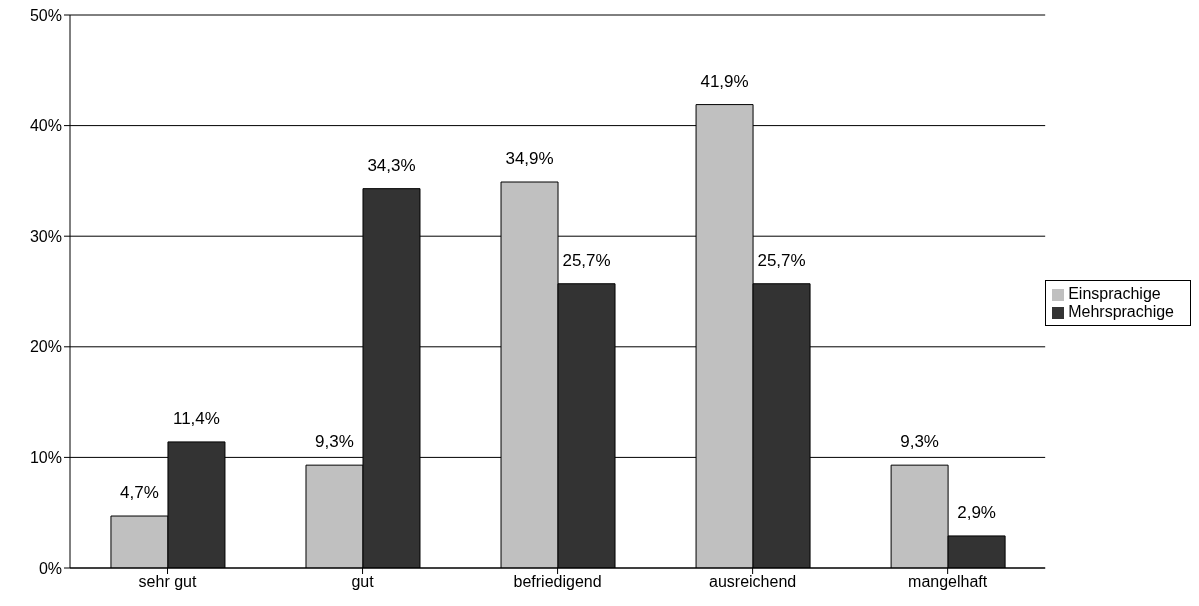 The image size is (1199, 606). Describe the element at coordinates (196, 418) in the screenshot. I see `data-label: 11,4%` at that location.